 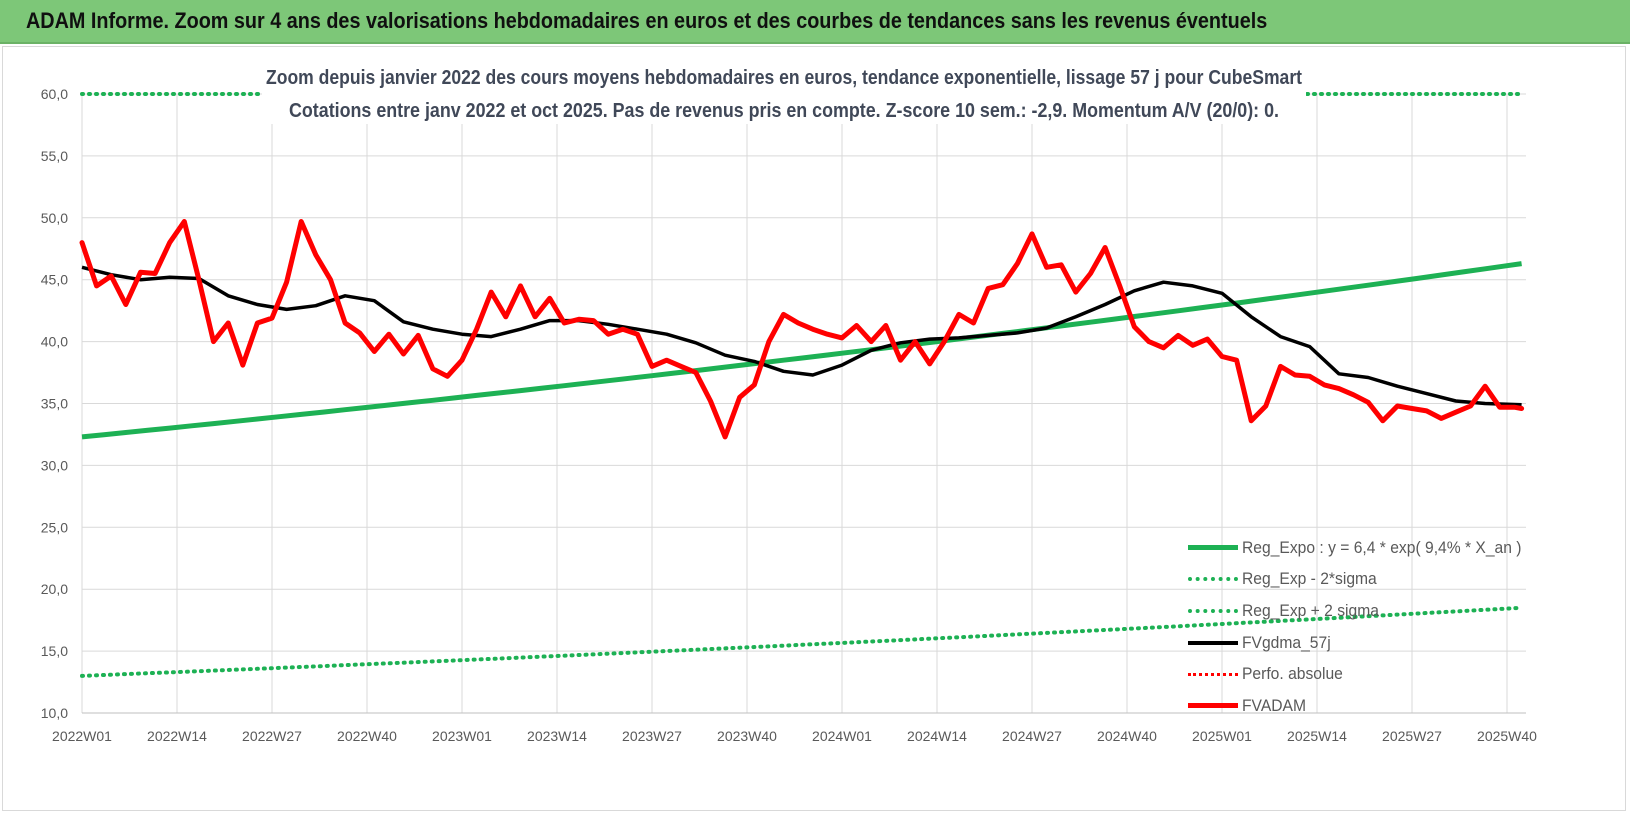 What do you see at coordinates (1382, 547) in the screenshot?
I see `legend-label: Reg_Expo : y = 6,4 * exp( 9,4% * X_an )` at bounding box center [1382, 547].